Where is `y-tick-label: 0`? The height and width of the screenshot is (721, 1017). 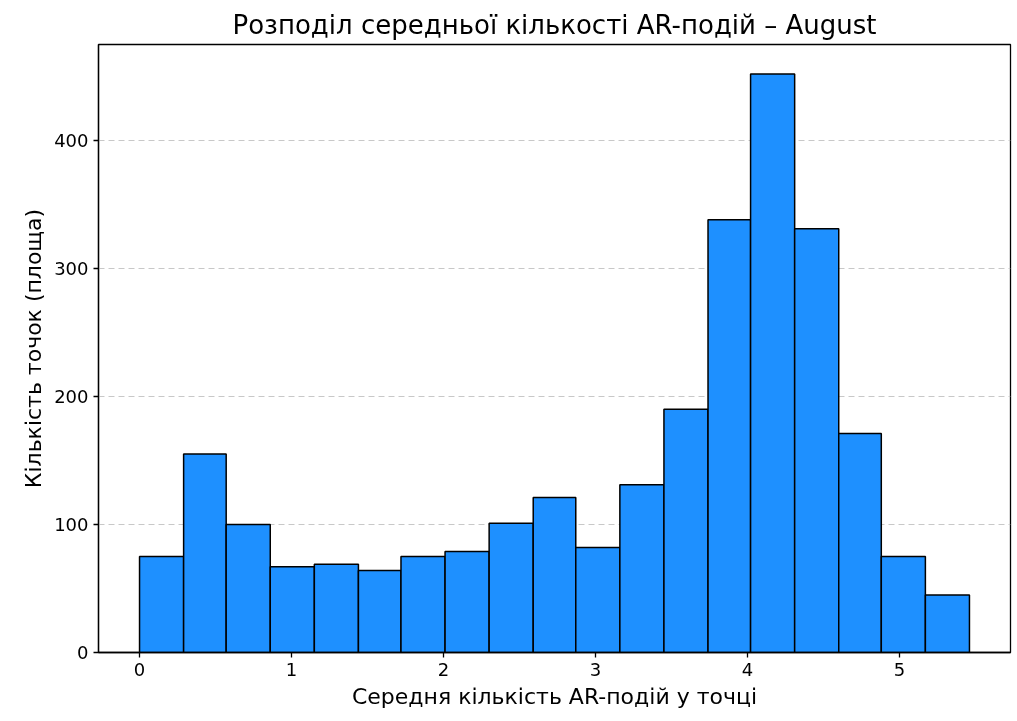
y-tick-label: 0 is located at coordinates (83, 652).